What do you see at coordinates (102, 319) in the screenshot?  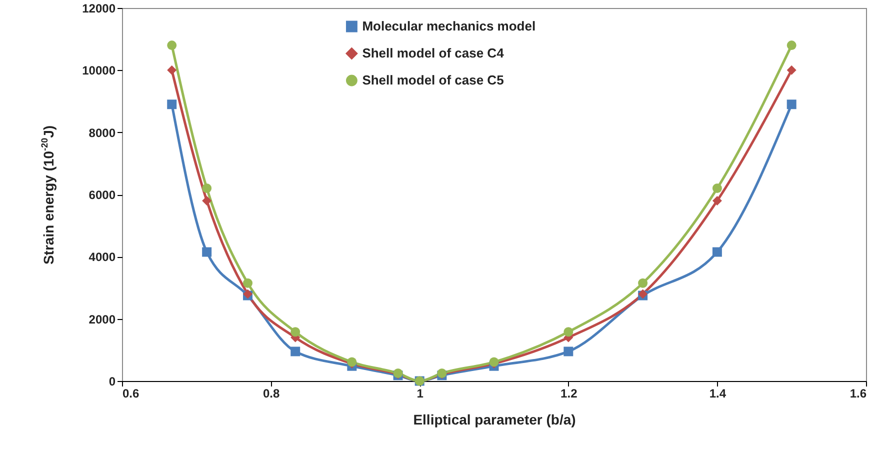 I see `y-tick-label: 2000` at bounding box center [102, 319].